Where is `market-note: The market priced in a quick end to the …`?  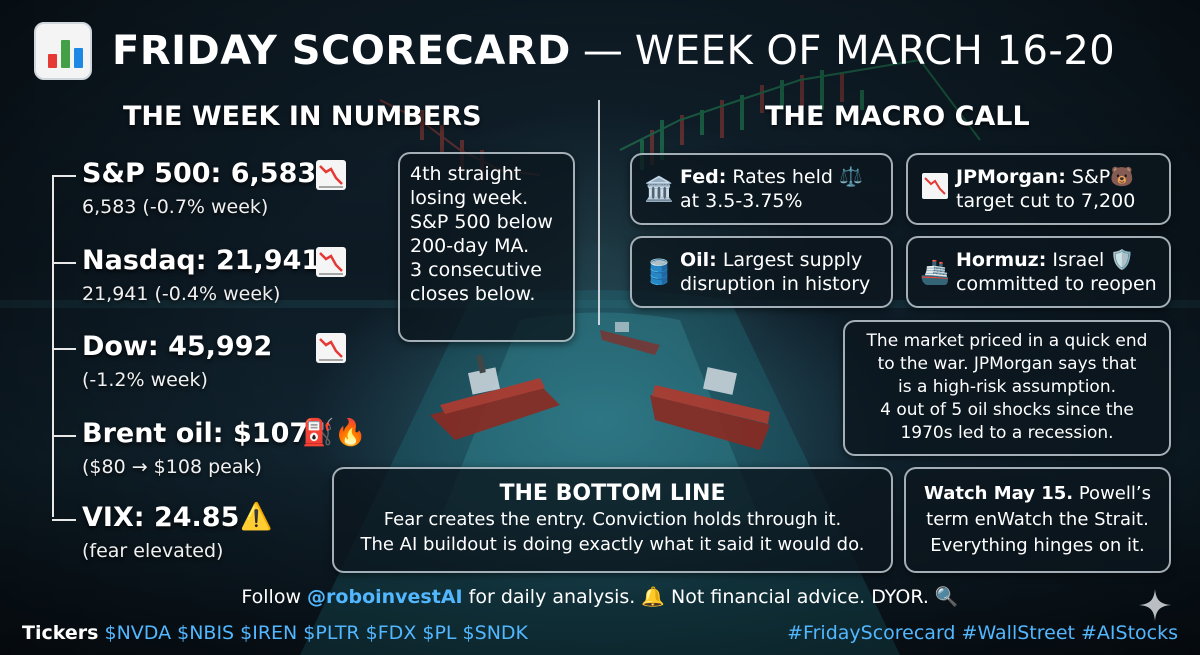
market-note: The market priced in a quick end to the … is located at coordinates (1007, 388).